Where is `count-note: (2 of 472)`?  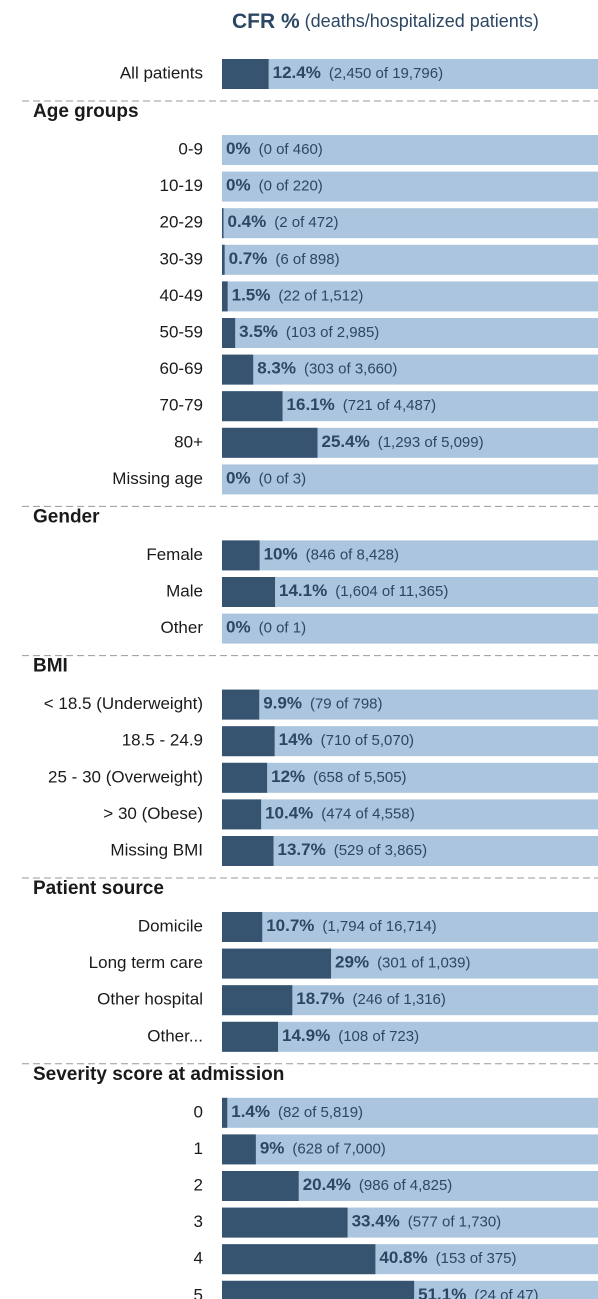
count-note: (2 of 472) is located at coordinates (306, 222).